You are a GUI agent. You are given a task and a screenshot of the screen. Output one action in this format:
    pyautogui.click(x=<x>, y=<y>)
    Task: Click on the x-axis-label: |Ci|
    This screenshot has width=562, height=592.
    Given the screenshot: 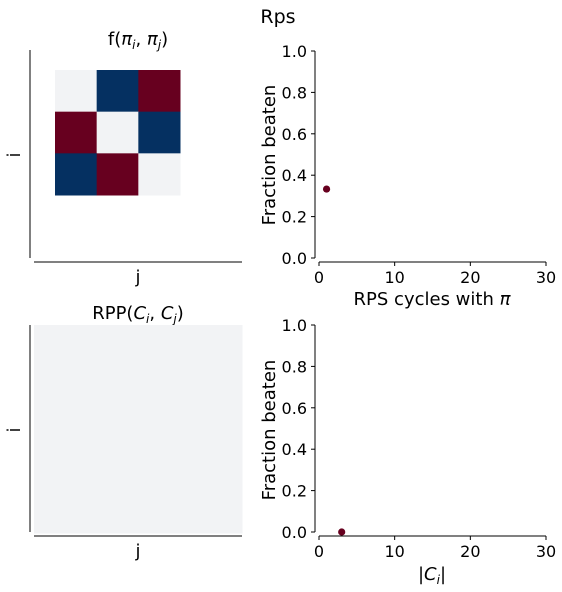 What is the action you would take?
    pyautogui.click(x=432, y=575)
    